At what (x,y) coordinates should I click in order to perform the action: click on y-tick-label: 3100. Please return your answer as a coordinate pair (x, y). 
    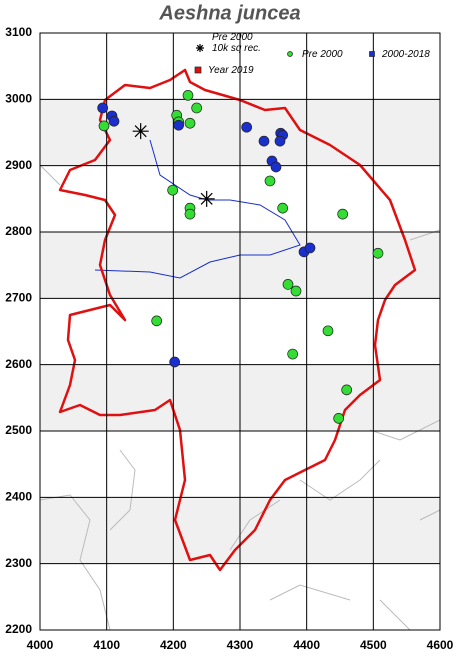
    Looking at the image, I should click on (18, 32).